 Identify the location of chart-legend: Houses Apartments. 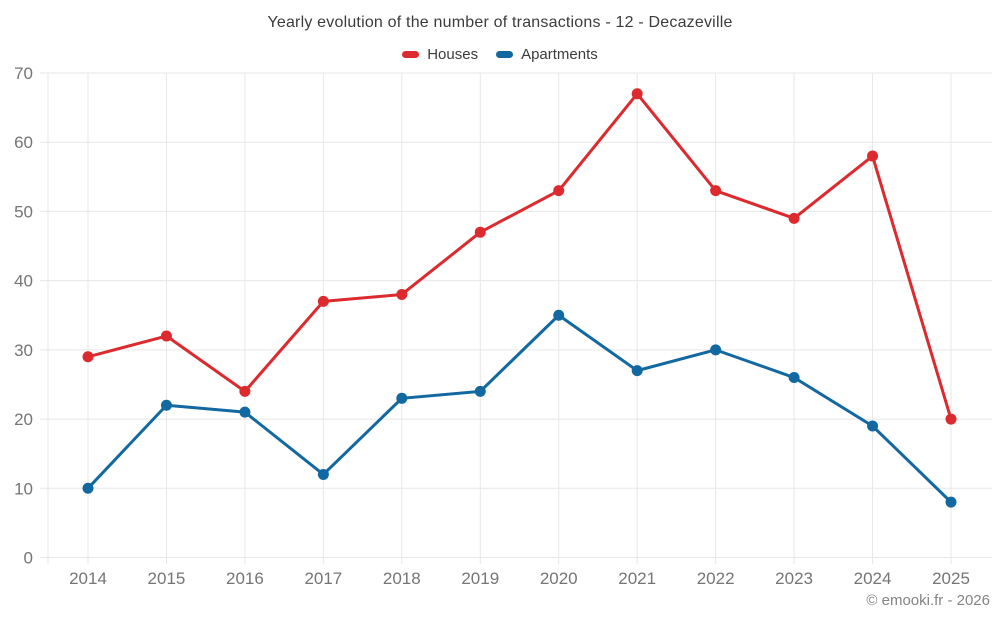
(500, 54).